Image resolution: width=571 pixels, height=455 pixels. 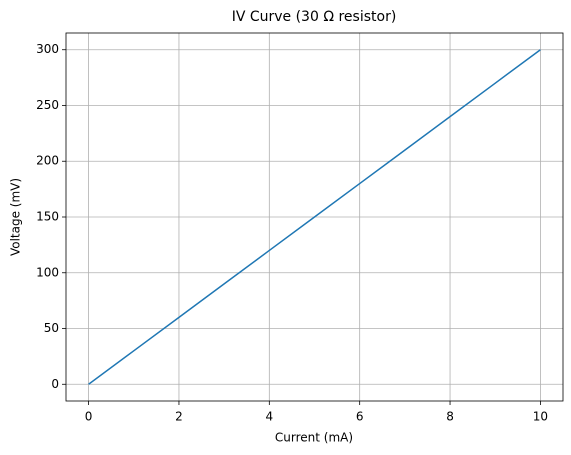 What do you see at coordinates (89, 417) in the screenshot?
I see `x-tick-label: 0` at bounding box center [89, 417].